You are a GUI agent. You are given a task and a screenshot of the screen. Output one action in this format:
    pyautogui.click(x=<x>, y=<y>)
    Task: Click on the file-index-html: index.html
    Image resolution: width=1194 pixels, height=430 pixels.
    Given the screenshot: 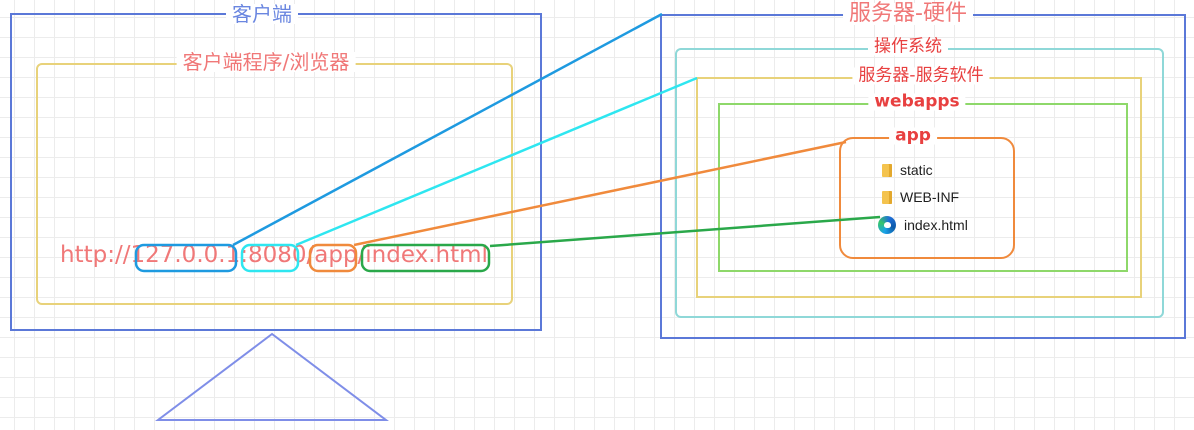 What is the action you would take?
    pyautogui.click(x=923, y=225)
    